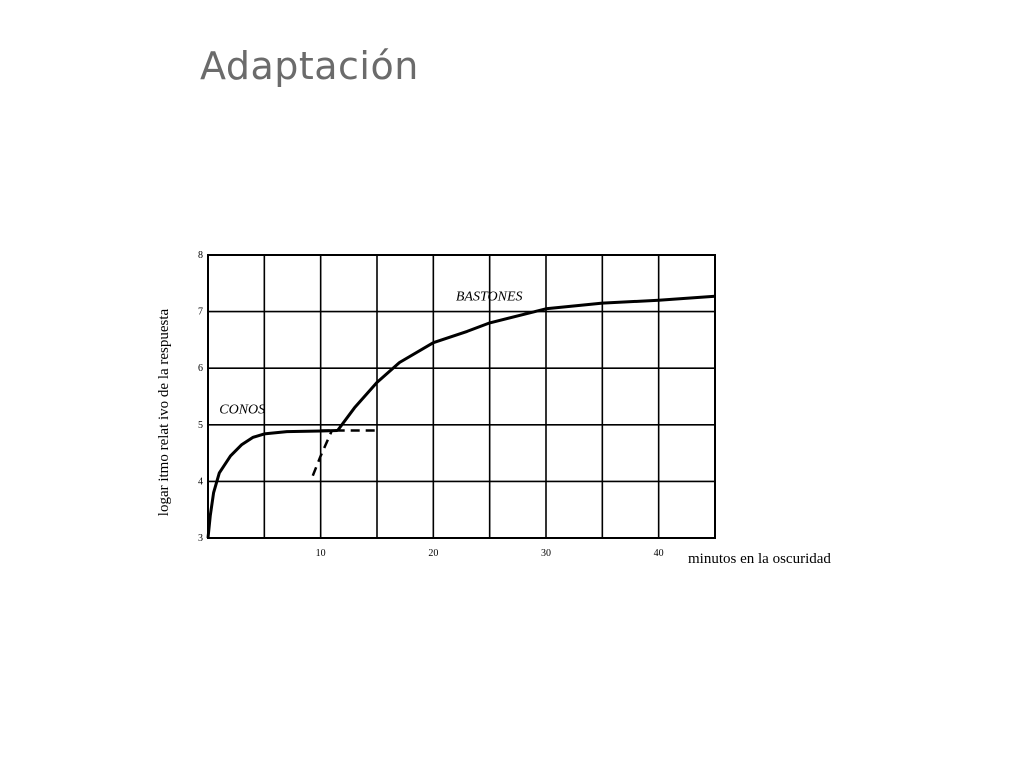  I want to click on y-tick-label: 6, so click(200, 368).